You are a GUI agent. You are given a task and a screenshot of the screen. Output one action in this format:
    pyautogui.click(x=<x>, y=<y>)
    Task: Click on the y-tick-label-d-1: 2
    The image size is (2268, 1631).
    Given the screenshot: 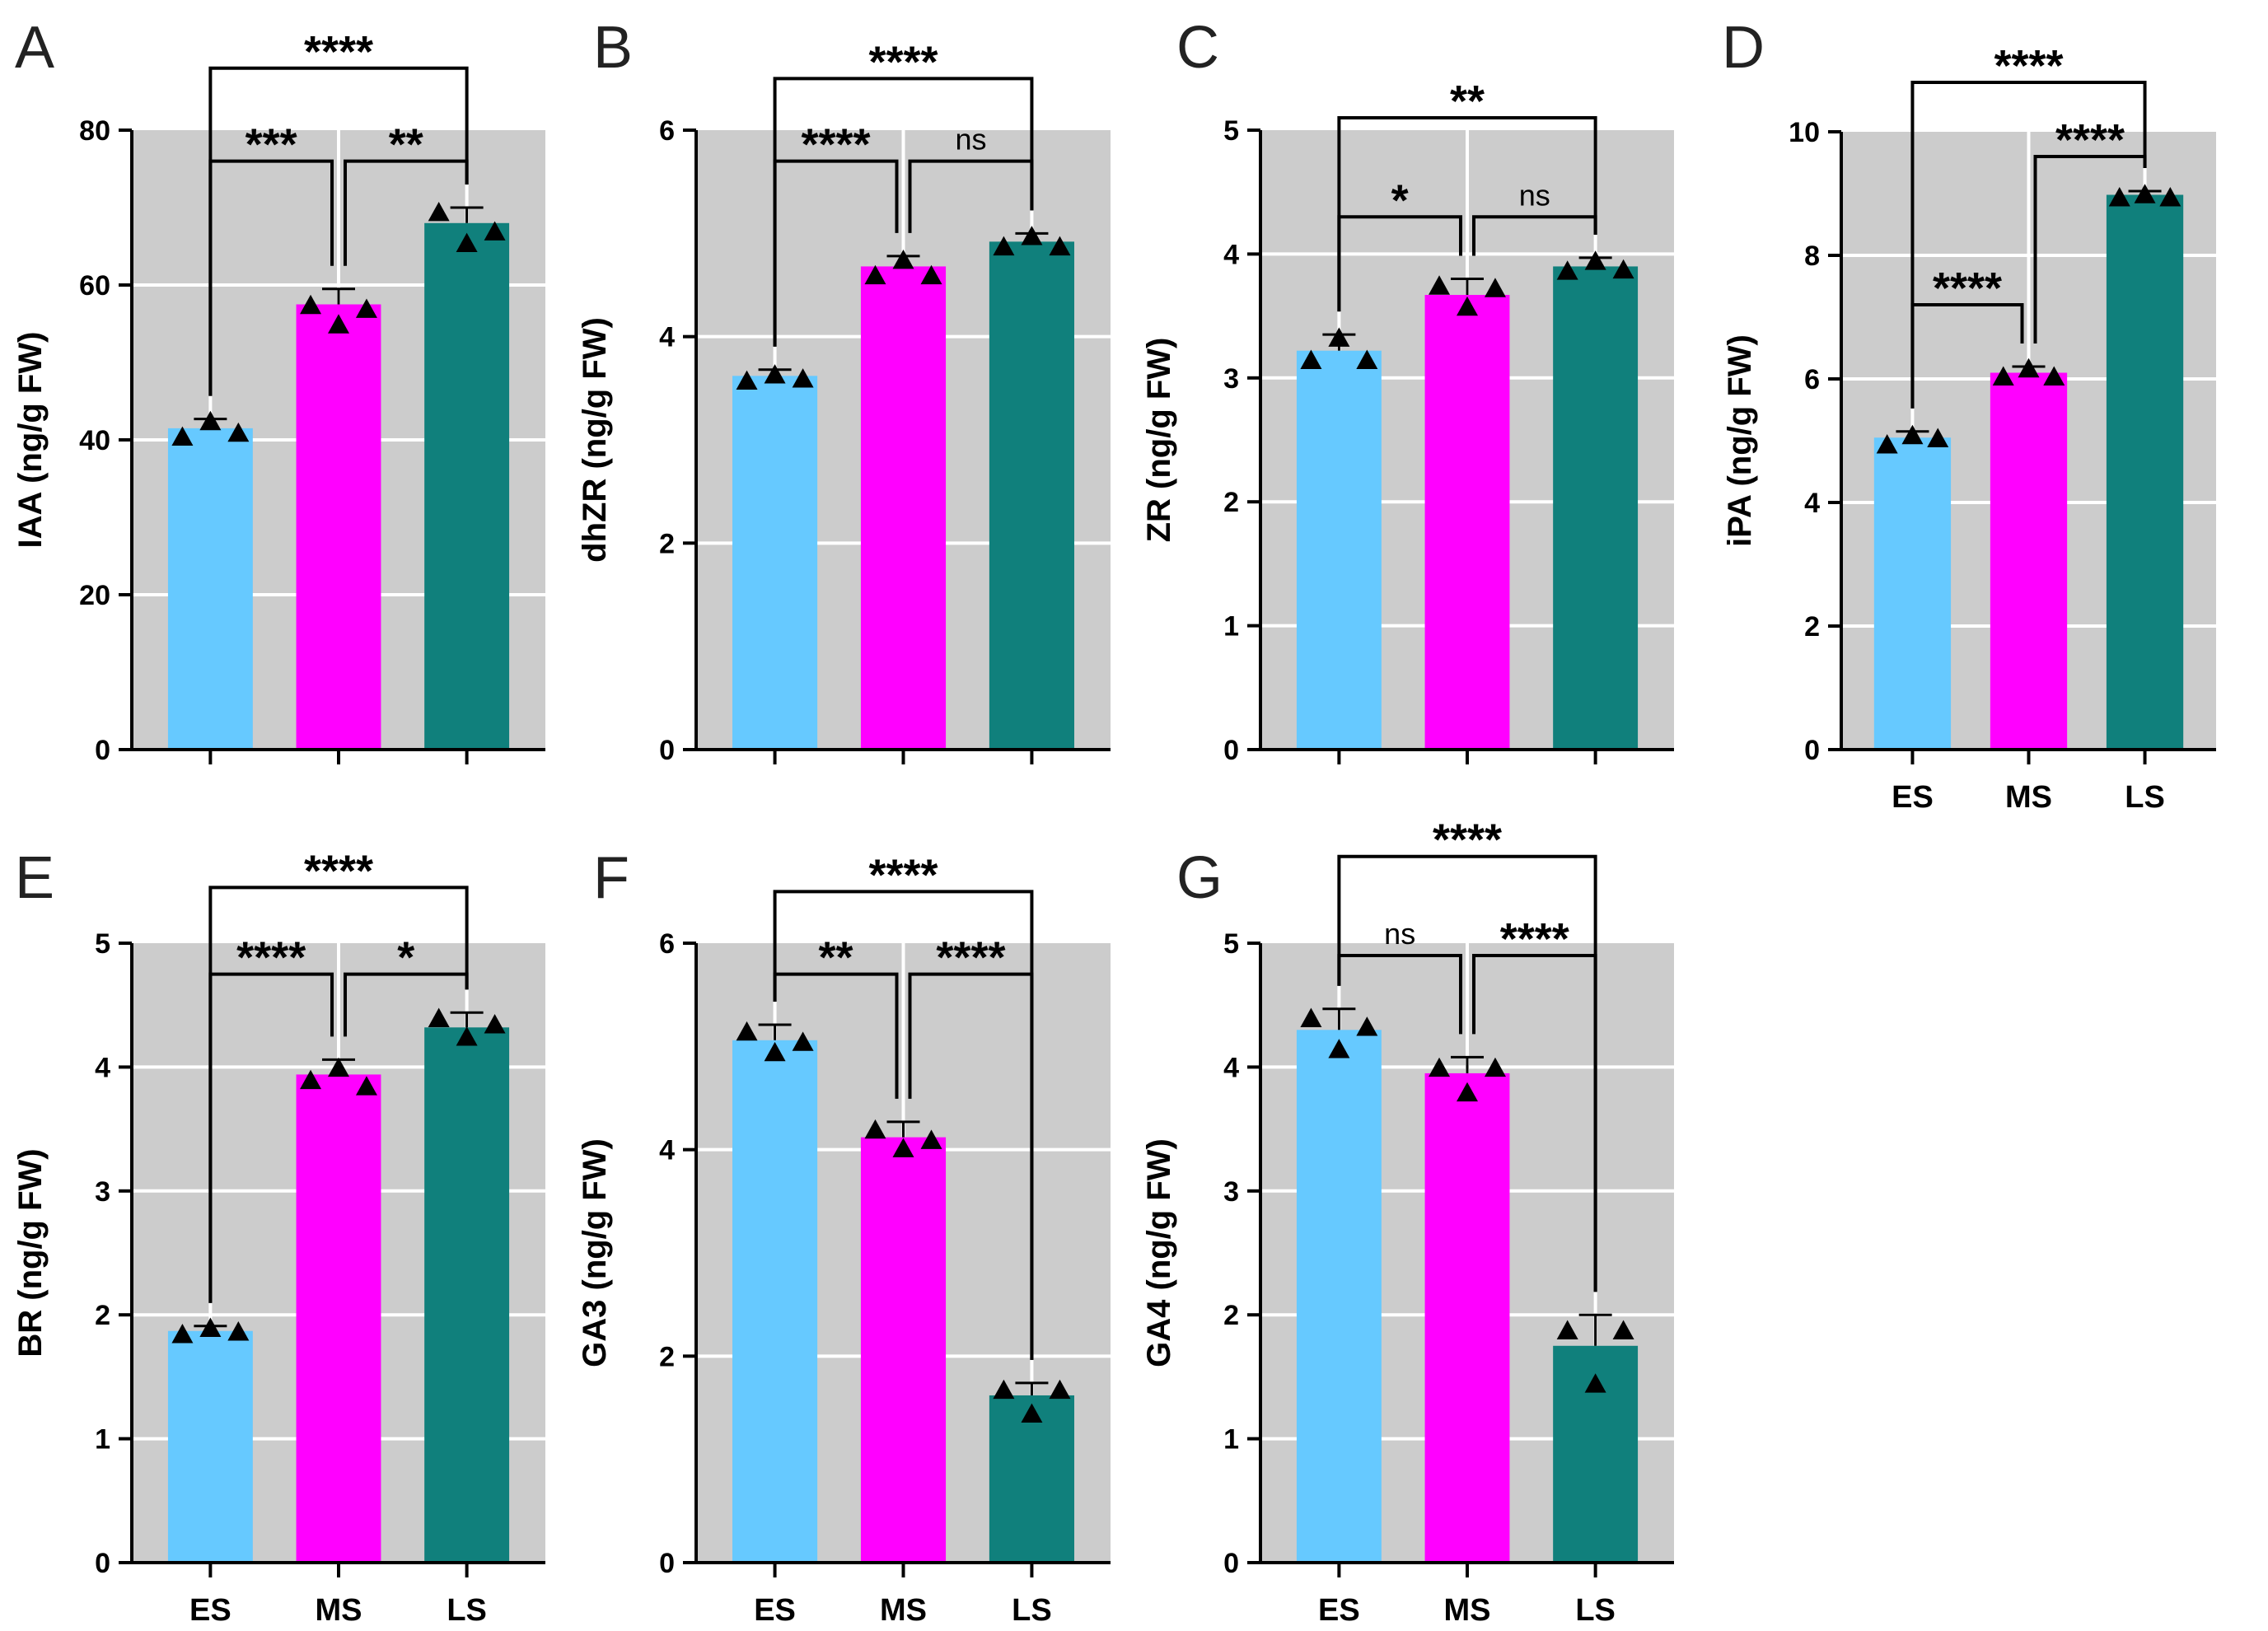 What is the action you would take?
    pyautogui.click(x=1812, y=627)
    